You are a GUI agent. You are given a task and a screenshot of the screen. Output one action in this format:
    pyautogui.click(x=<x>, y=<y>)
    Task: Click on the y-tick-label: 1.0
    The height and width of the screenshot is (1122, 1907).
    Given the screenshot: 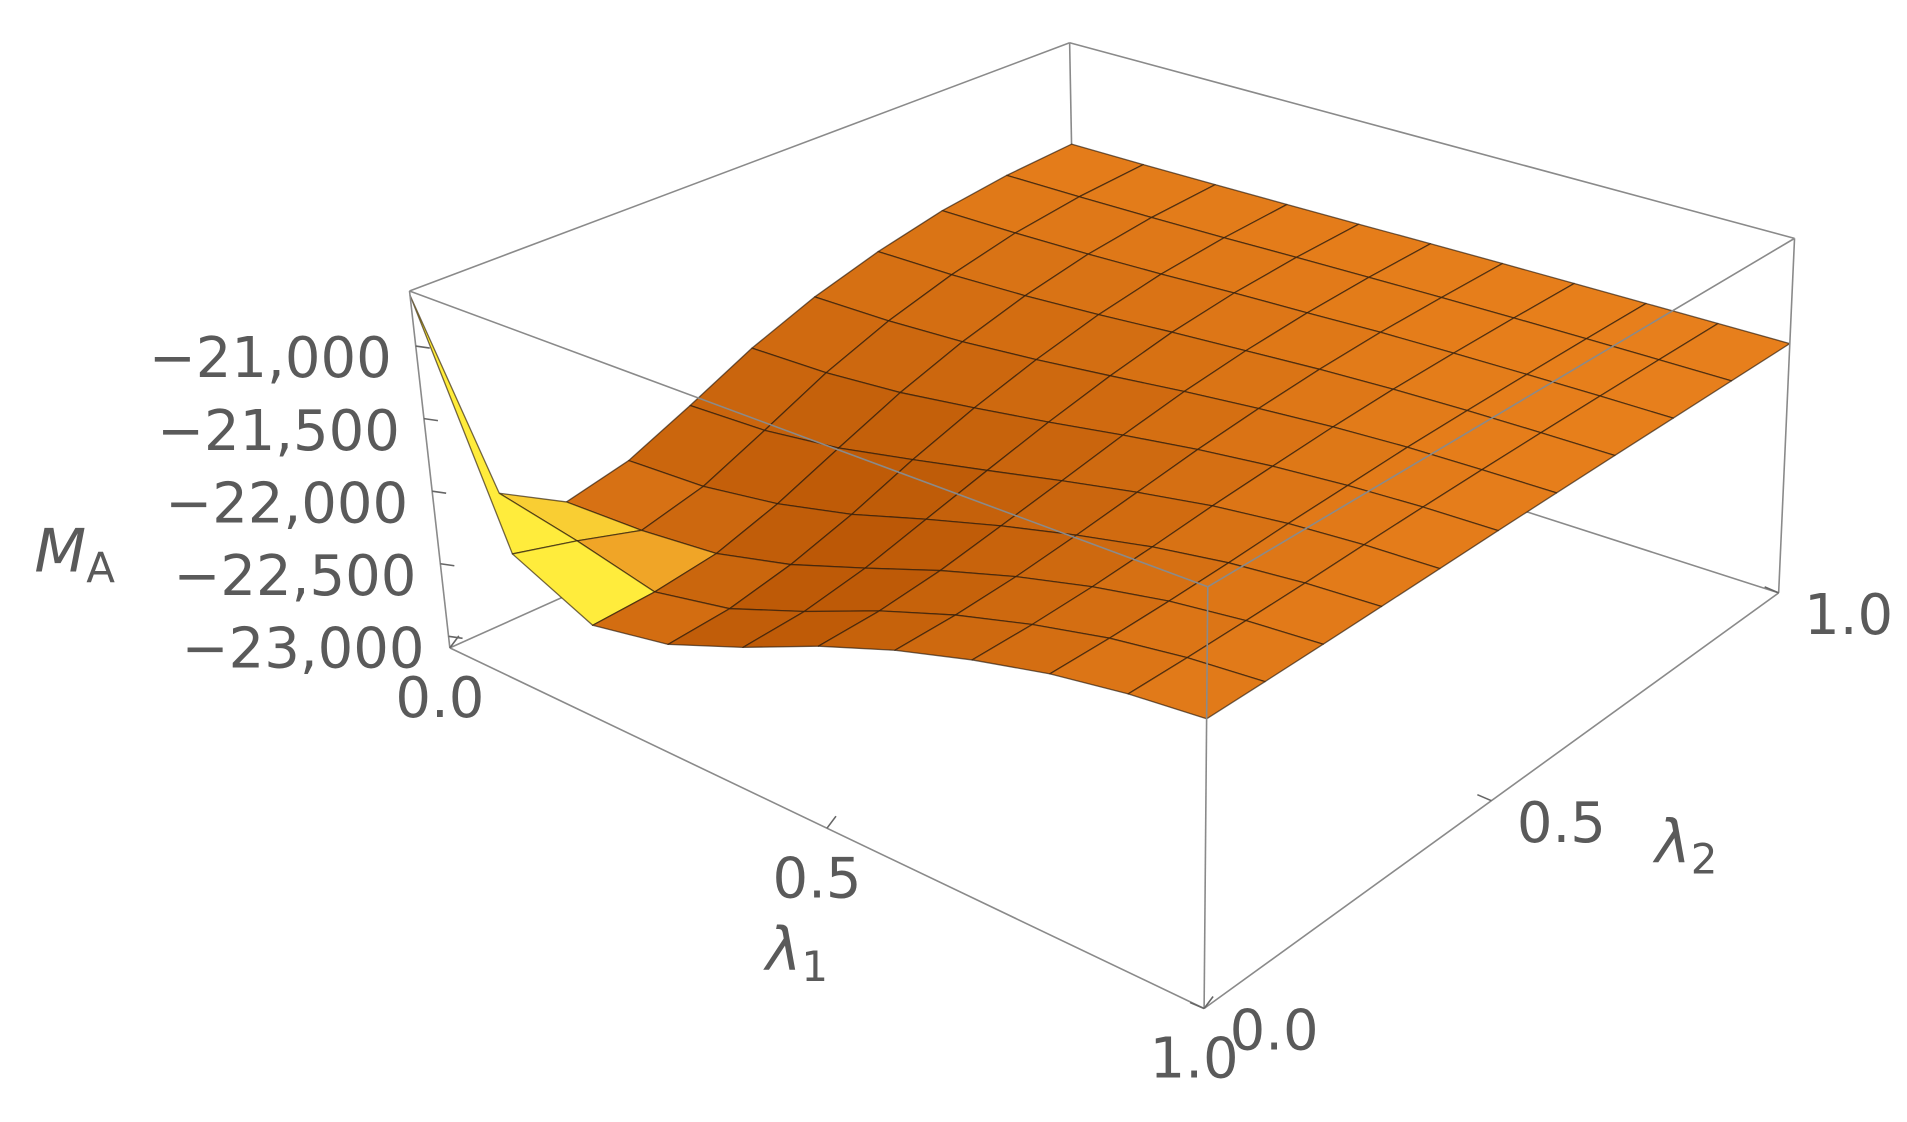 What is the action you would take?
    pyautogui.click(x=1848, y=615)
    